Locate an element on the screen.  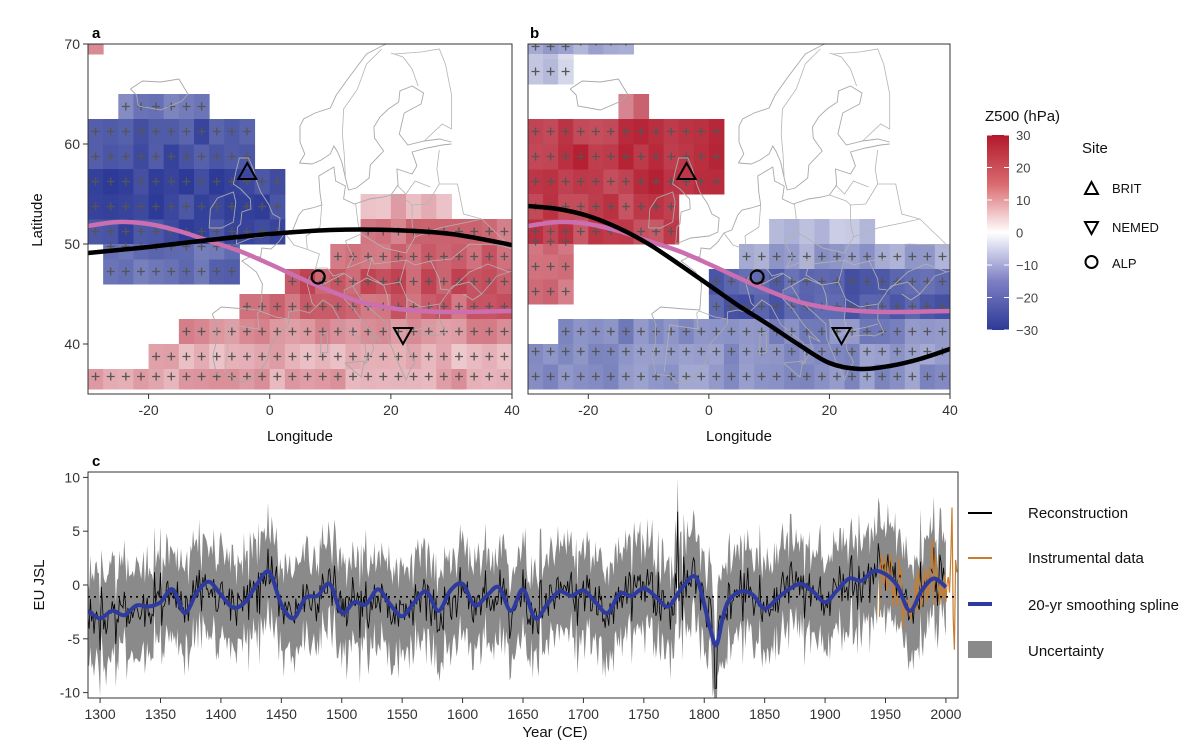
panel-b-label: b is located at coordinates (534, 33).